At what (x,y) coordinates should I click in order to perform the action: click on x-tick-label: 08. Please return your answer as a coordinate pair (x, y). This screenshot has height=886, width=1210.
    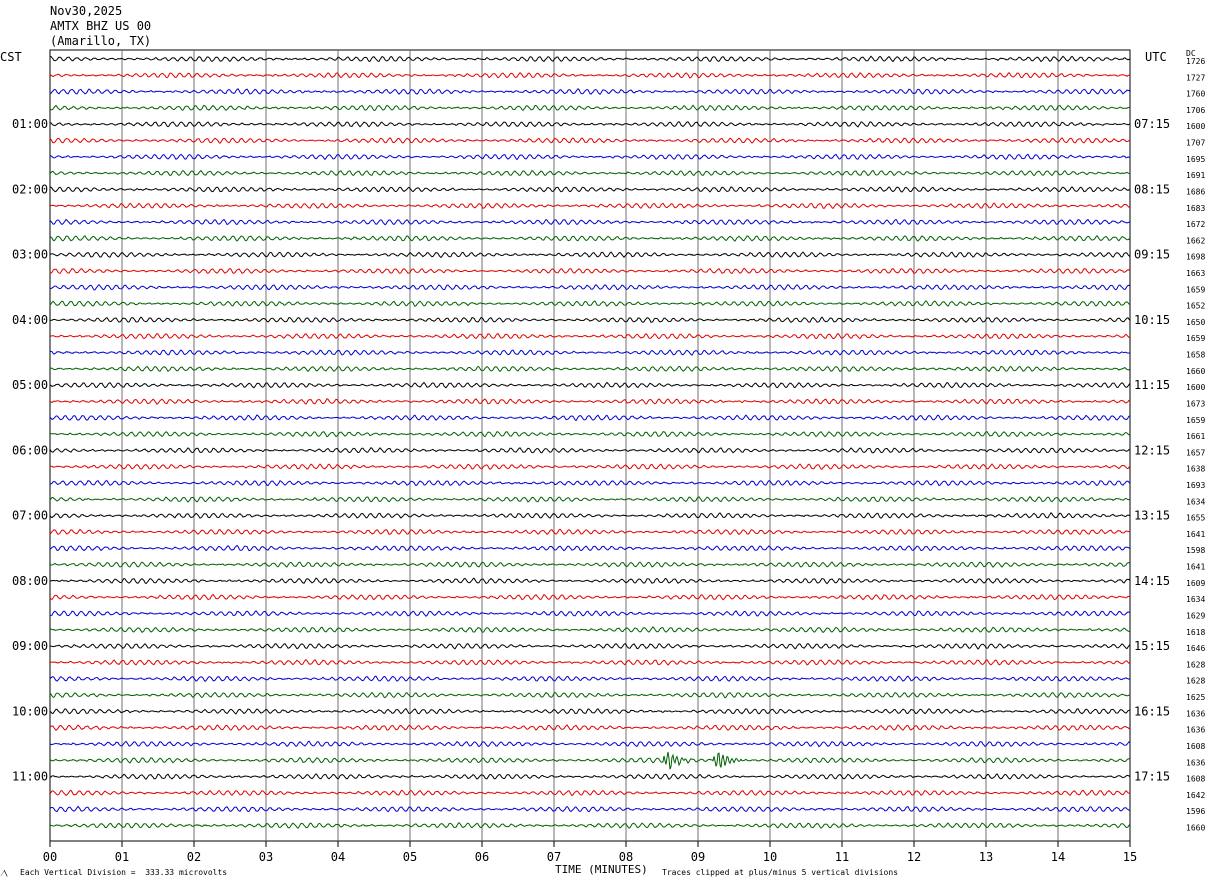
    Looking at the image, I should click on (626, 857).